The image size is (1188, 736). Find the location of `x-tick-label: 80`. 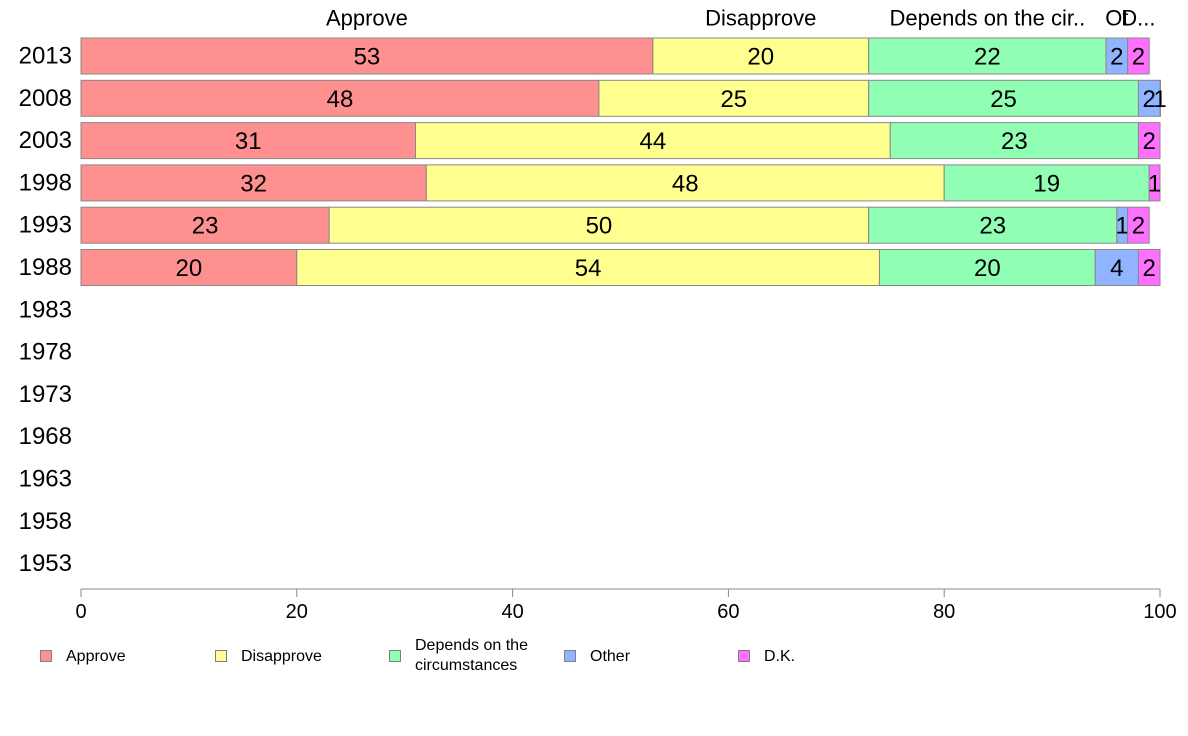

x-tick-label: 80 is located at coordinates (944, 612).